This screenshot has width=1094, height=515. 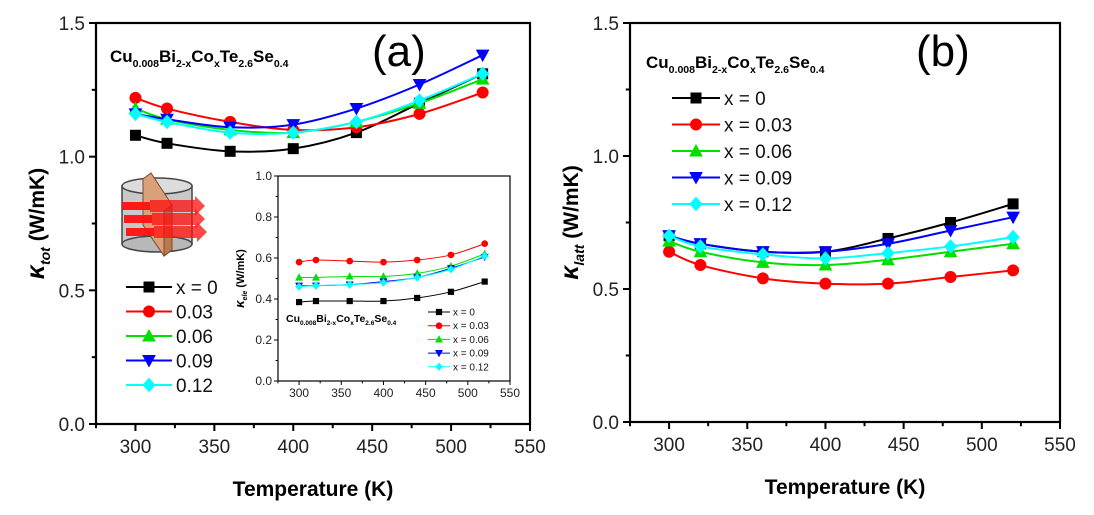 I want to click on legend-label: 0.12, so click(x=194, y=386).